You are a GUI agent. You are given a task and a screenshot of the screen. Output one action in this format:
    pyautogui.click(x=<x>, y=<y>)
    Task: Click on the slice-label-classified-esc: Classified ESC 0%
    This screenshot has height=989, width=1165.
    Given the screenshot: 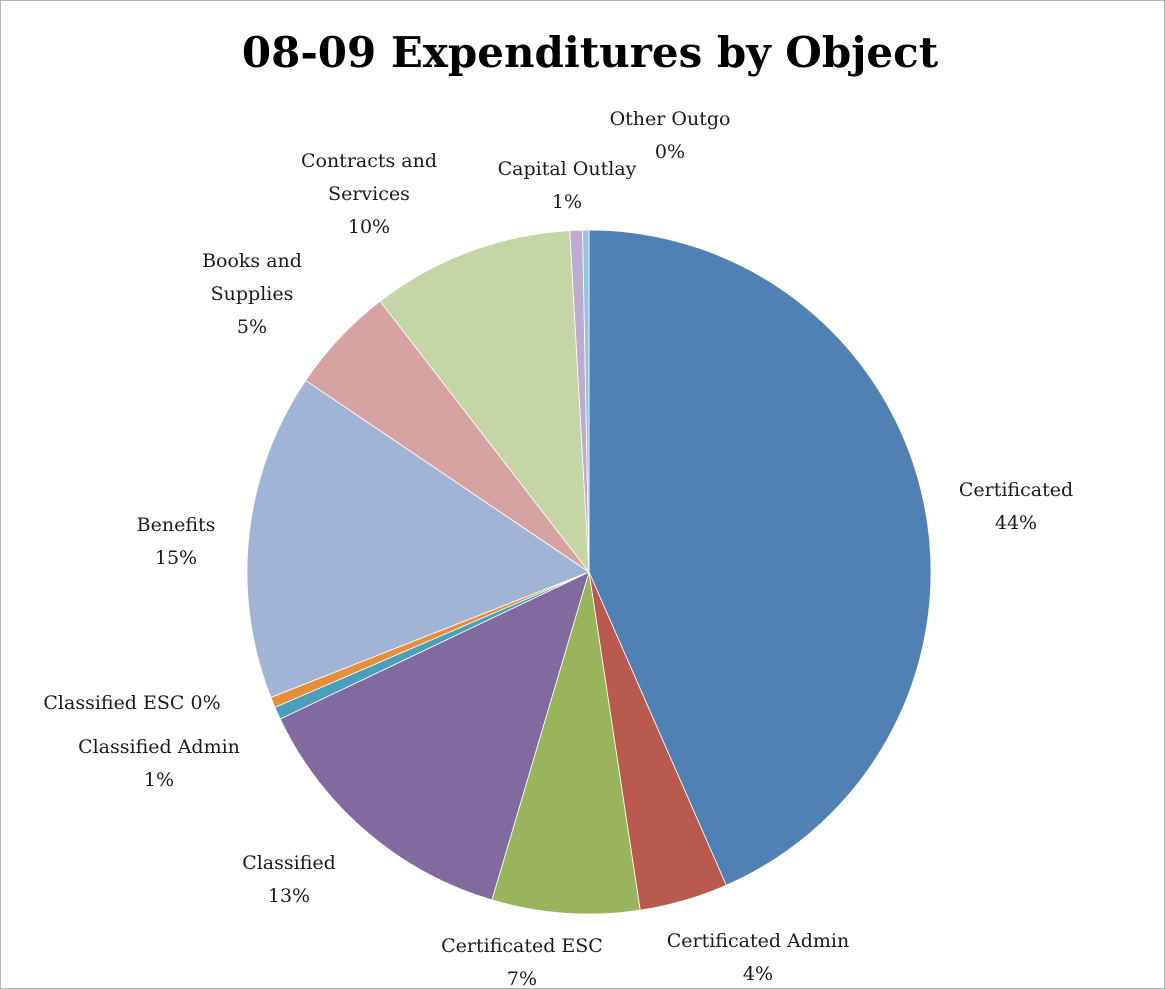 What is the action you would take?
    pyautogui.click(x=131, y=703)
    